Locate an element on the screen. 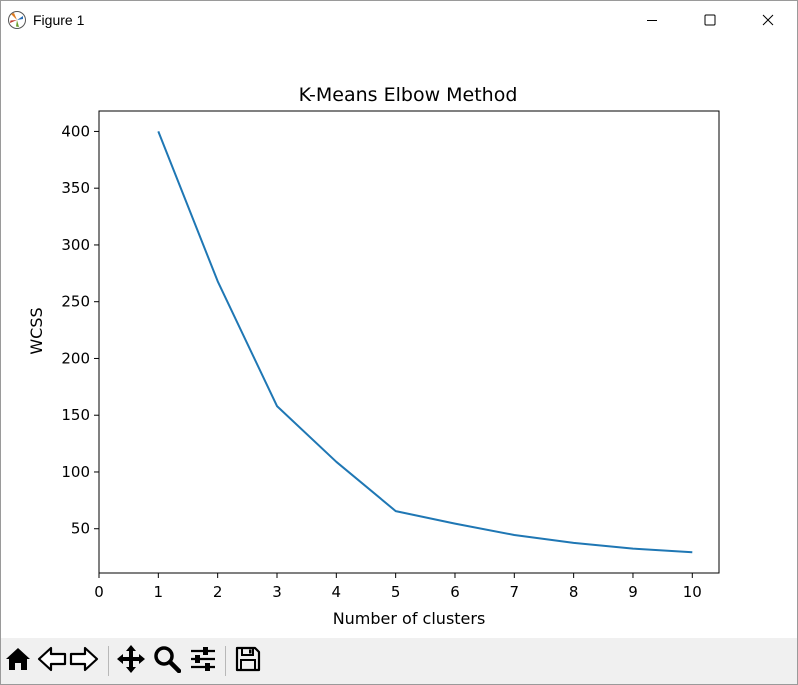  maximize-icon is located at coordinates (710, 20).